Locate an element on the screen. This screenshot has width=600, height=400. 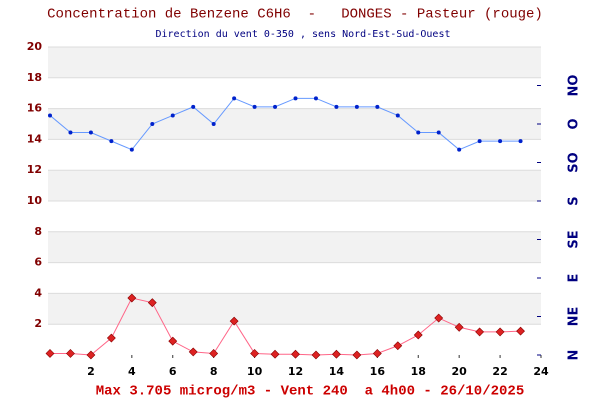
x-tick-label: 16 is located at coordinates (378, 371).